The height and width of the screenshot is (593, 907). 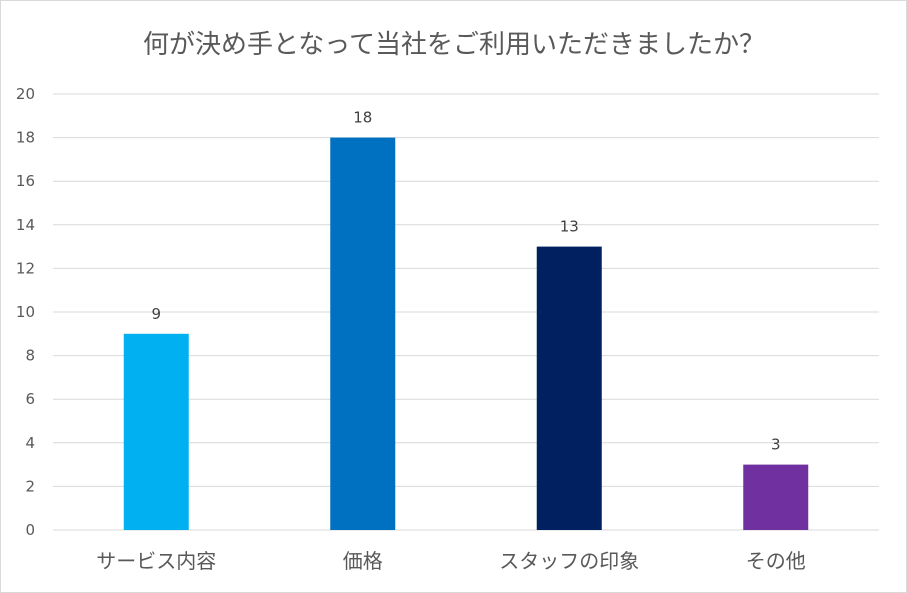 What do you see at coordinates (30, 443) in the screenshot?
I see `y-tick-label: 4` at bounding box center [30, 443].